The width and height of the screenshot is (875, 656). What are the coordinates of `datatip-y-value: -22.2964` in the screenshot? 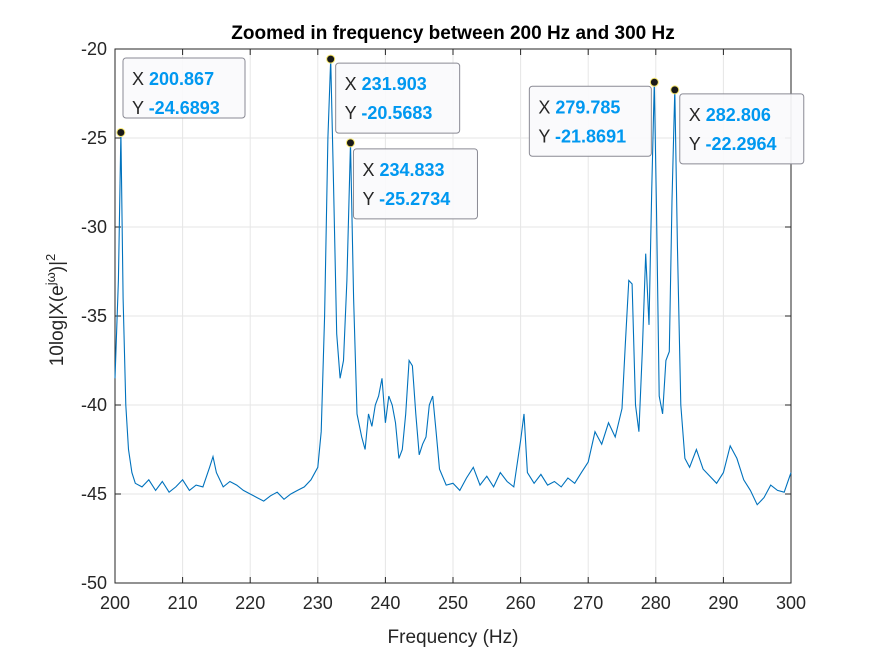 It's located at (740, 144).